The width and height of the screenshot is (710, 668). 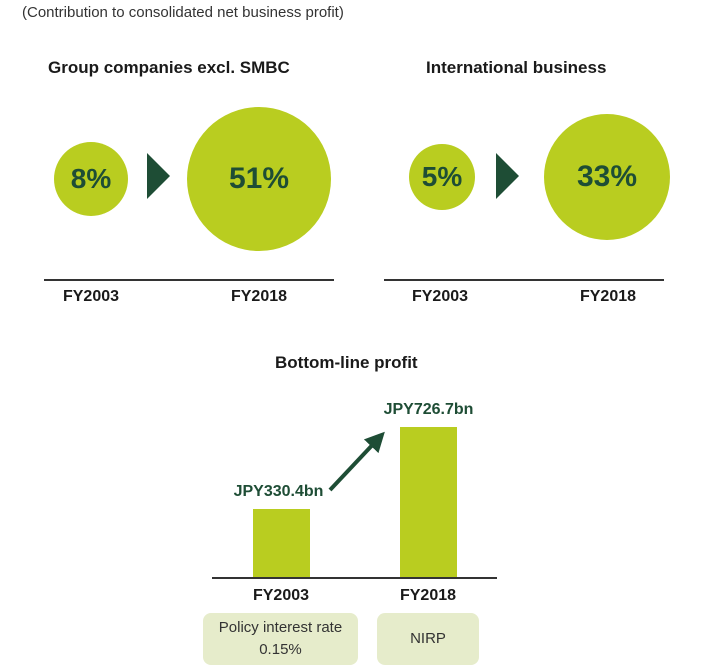 What do you see at coordinates (169, 67) in the screenshot?
I see `group-companies-title: Group companies excl. SMBC` at bounding box center [169, 67].